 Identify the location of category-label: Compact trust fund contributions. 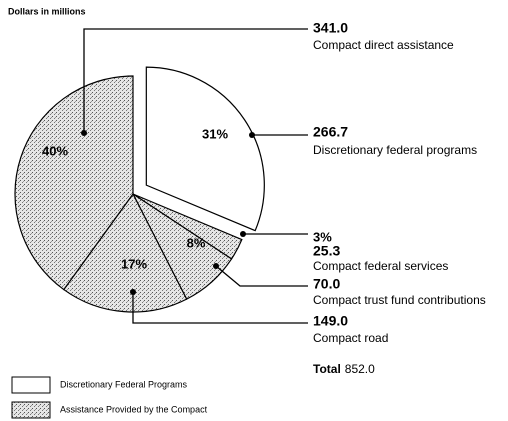
(399, 300).